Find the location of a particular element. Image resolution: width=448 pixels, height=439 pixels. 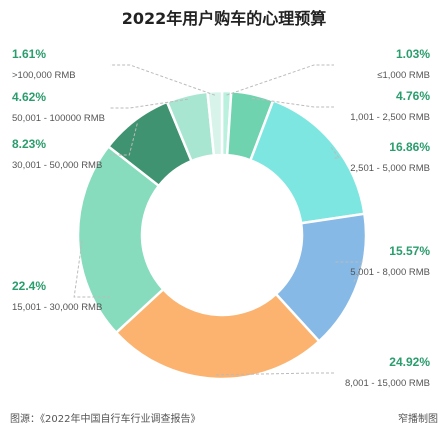

slice-percent-label: 16.86% is located at coordinates (409, 147).